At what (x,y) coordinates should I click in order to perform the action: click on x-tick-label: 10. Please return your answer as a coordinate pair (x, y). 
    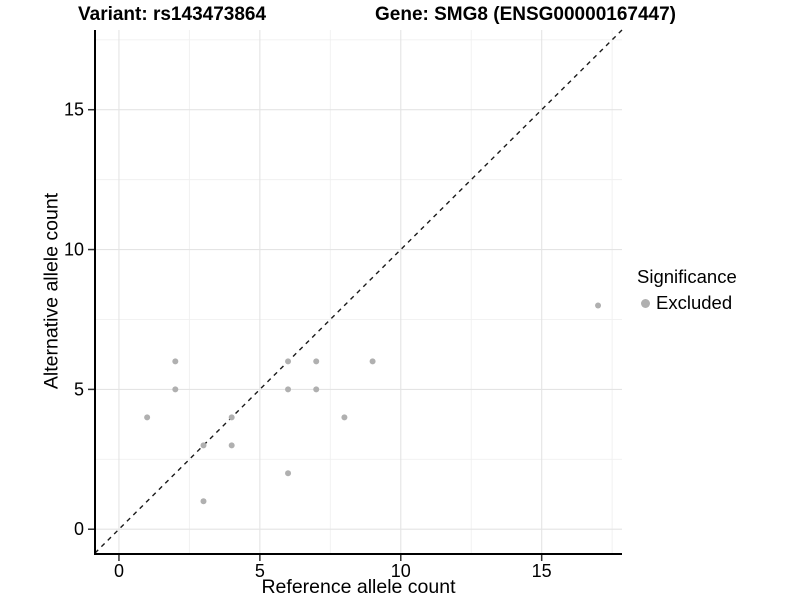
    Looking at the image, I should click on (401, 571).